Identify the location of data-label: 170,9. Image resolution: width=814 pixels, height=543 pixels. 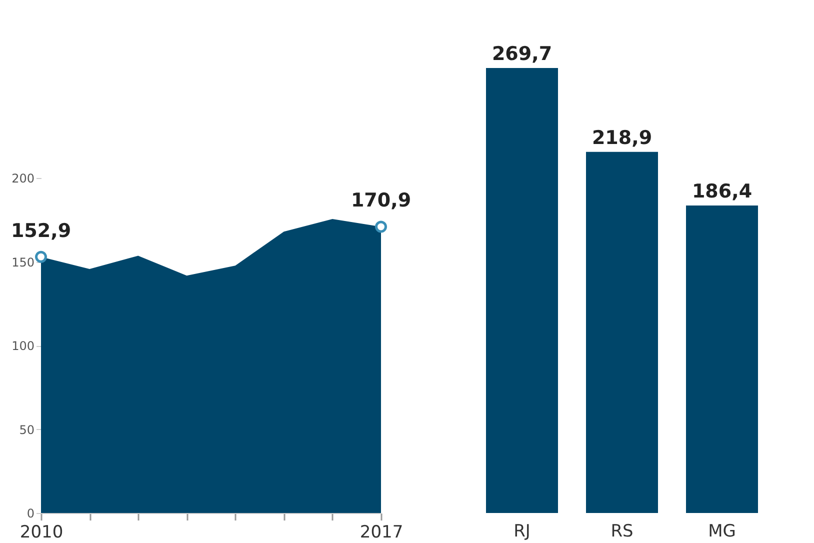
(381, 201).